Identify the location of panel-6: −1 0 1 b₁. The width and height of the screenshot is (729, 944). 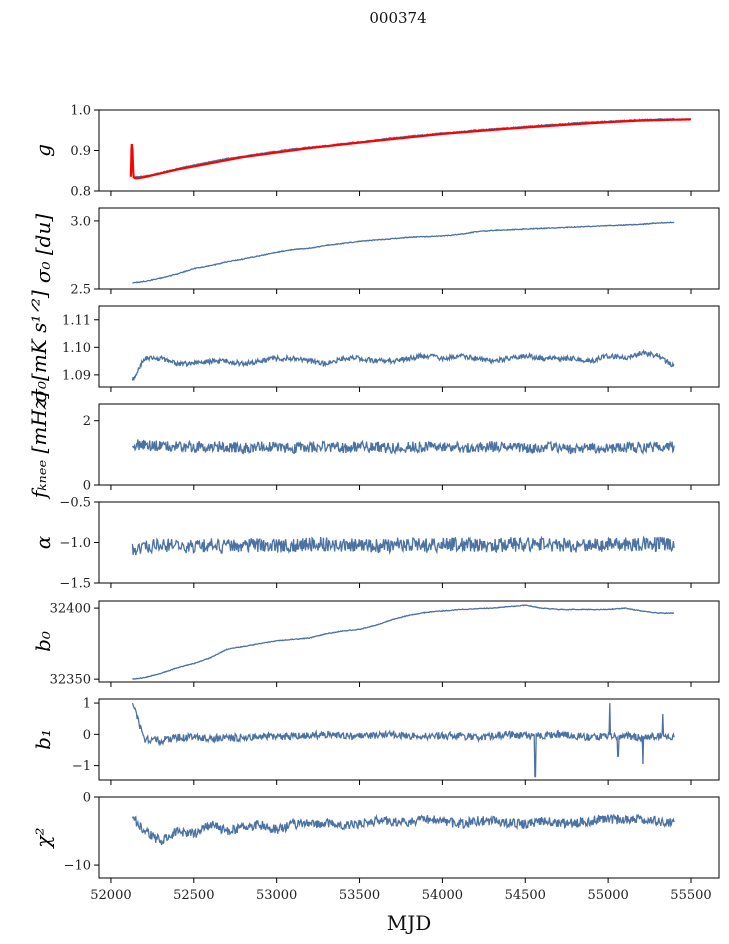
(375, 741).